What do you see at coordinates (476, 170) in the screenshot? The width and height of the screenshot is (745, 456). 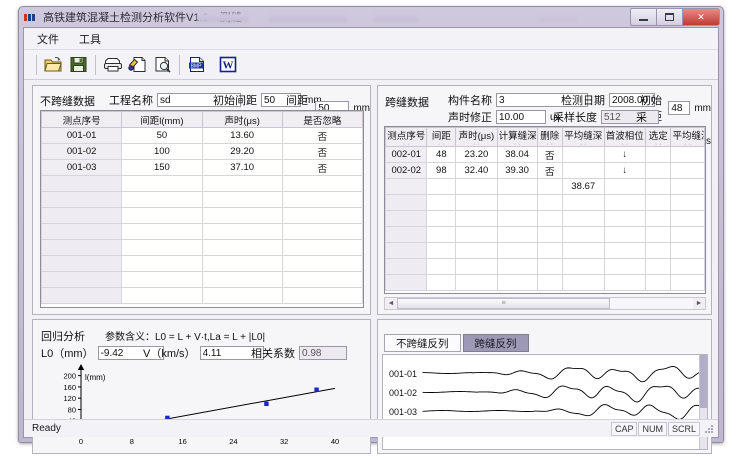 I see `cell-r1-c2: 32.40` at bounding box center [476, 170].